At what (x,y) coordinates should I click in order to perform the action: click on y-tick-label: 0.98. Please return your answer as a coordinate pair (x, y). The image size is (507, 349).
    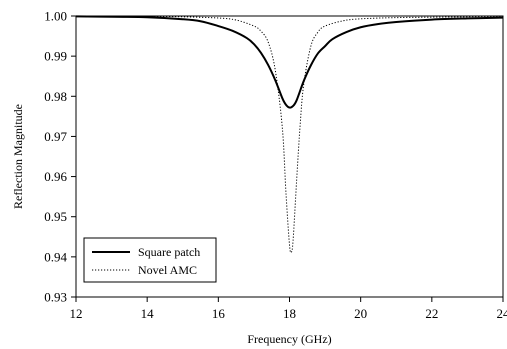
    Looking at the image, I should click on (55, 96).